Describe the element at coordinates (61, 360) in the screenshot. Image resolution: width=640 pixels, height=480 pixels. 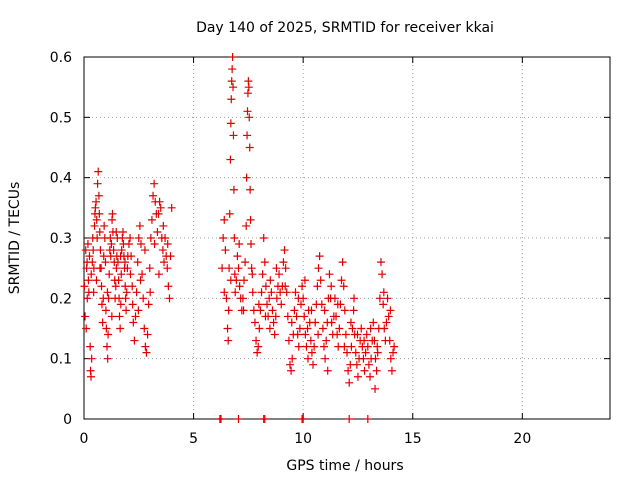
I see `y-tick-label: 0.1` at that location.